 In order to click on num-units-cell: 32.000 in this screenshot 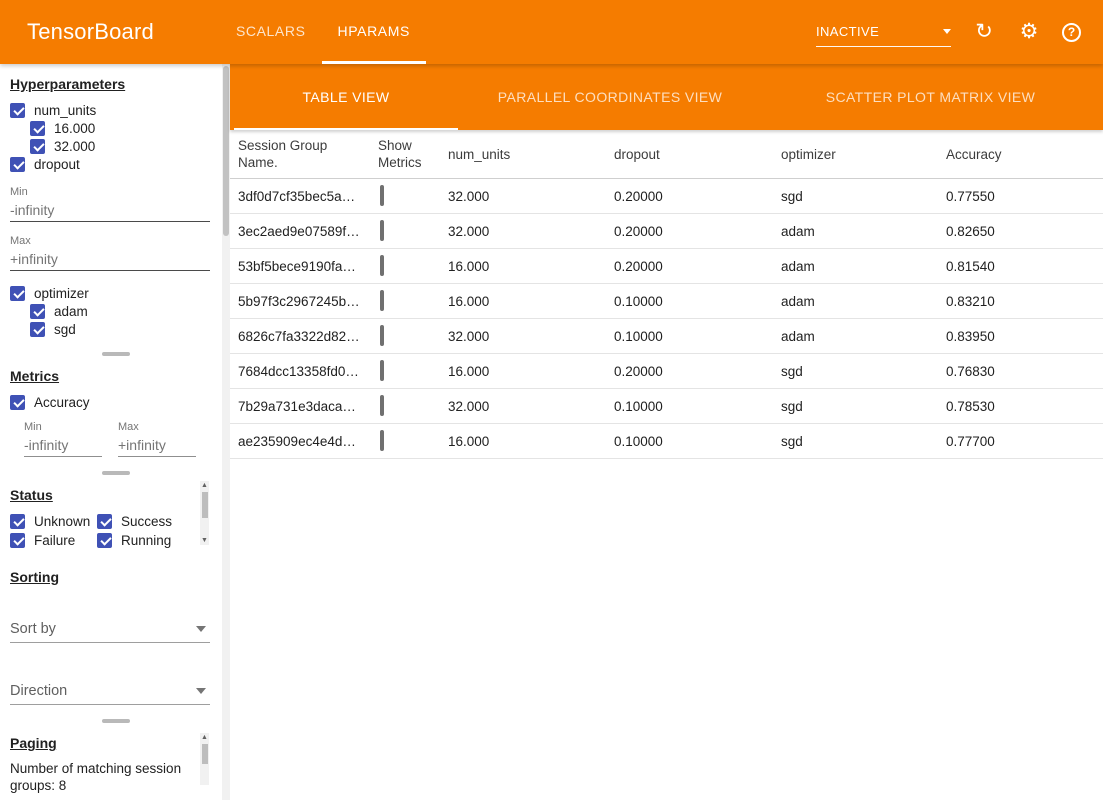, I will do `click(469, 406)`.